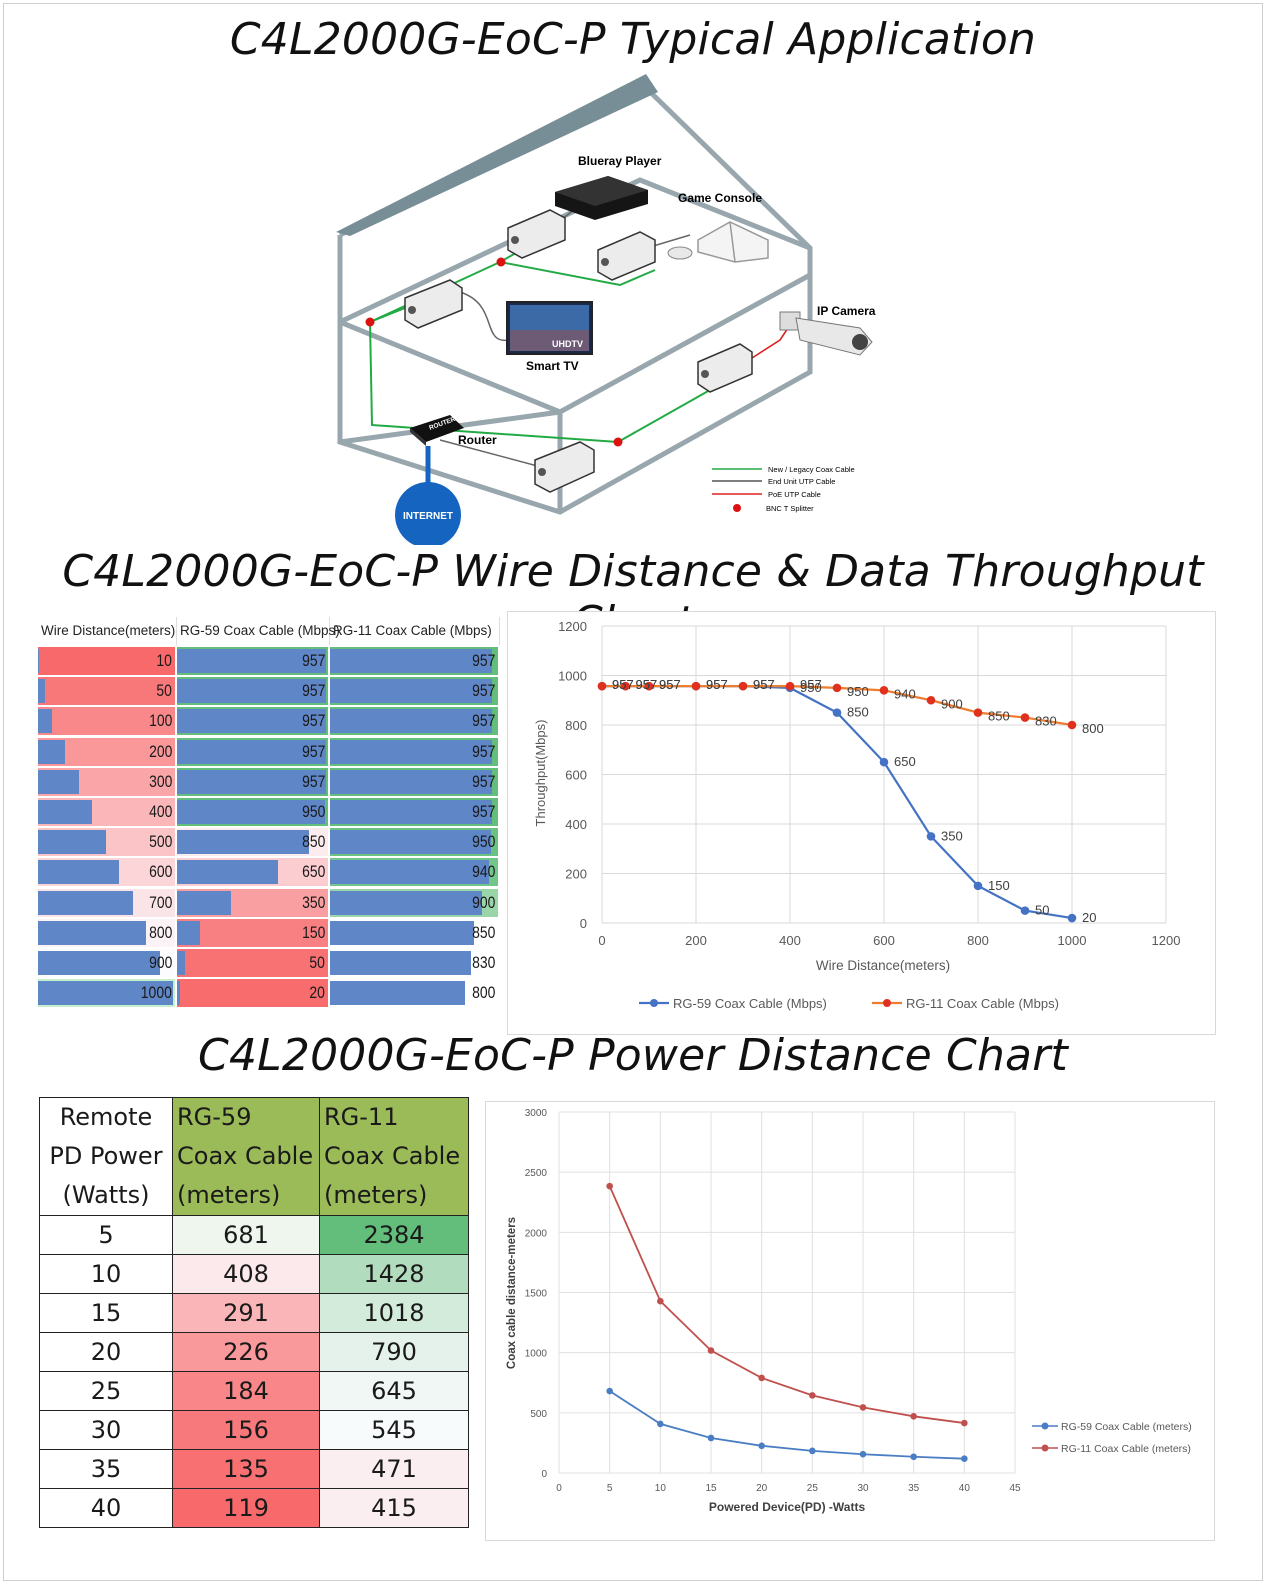 The image size is (1266, 1584). What do you see at coordinates (414, 842) in the screenshot?
I see `wire-cell-rg11: 950` at bounding box center [414, 842].